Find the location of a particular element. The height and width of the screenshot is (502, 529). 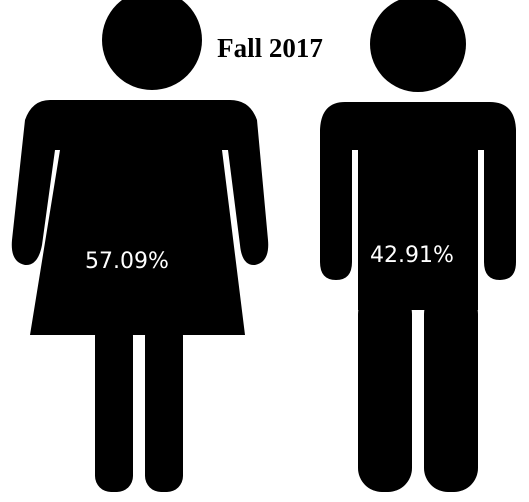

male-percentage: 42.91% is located at coordinates (412, 255).